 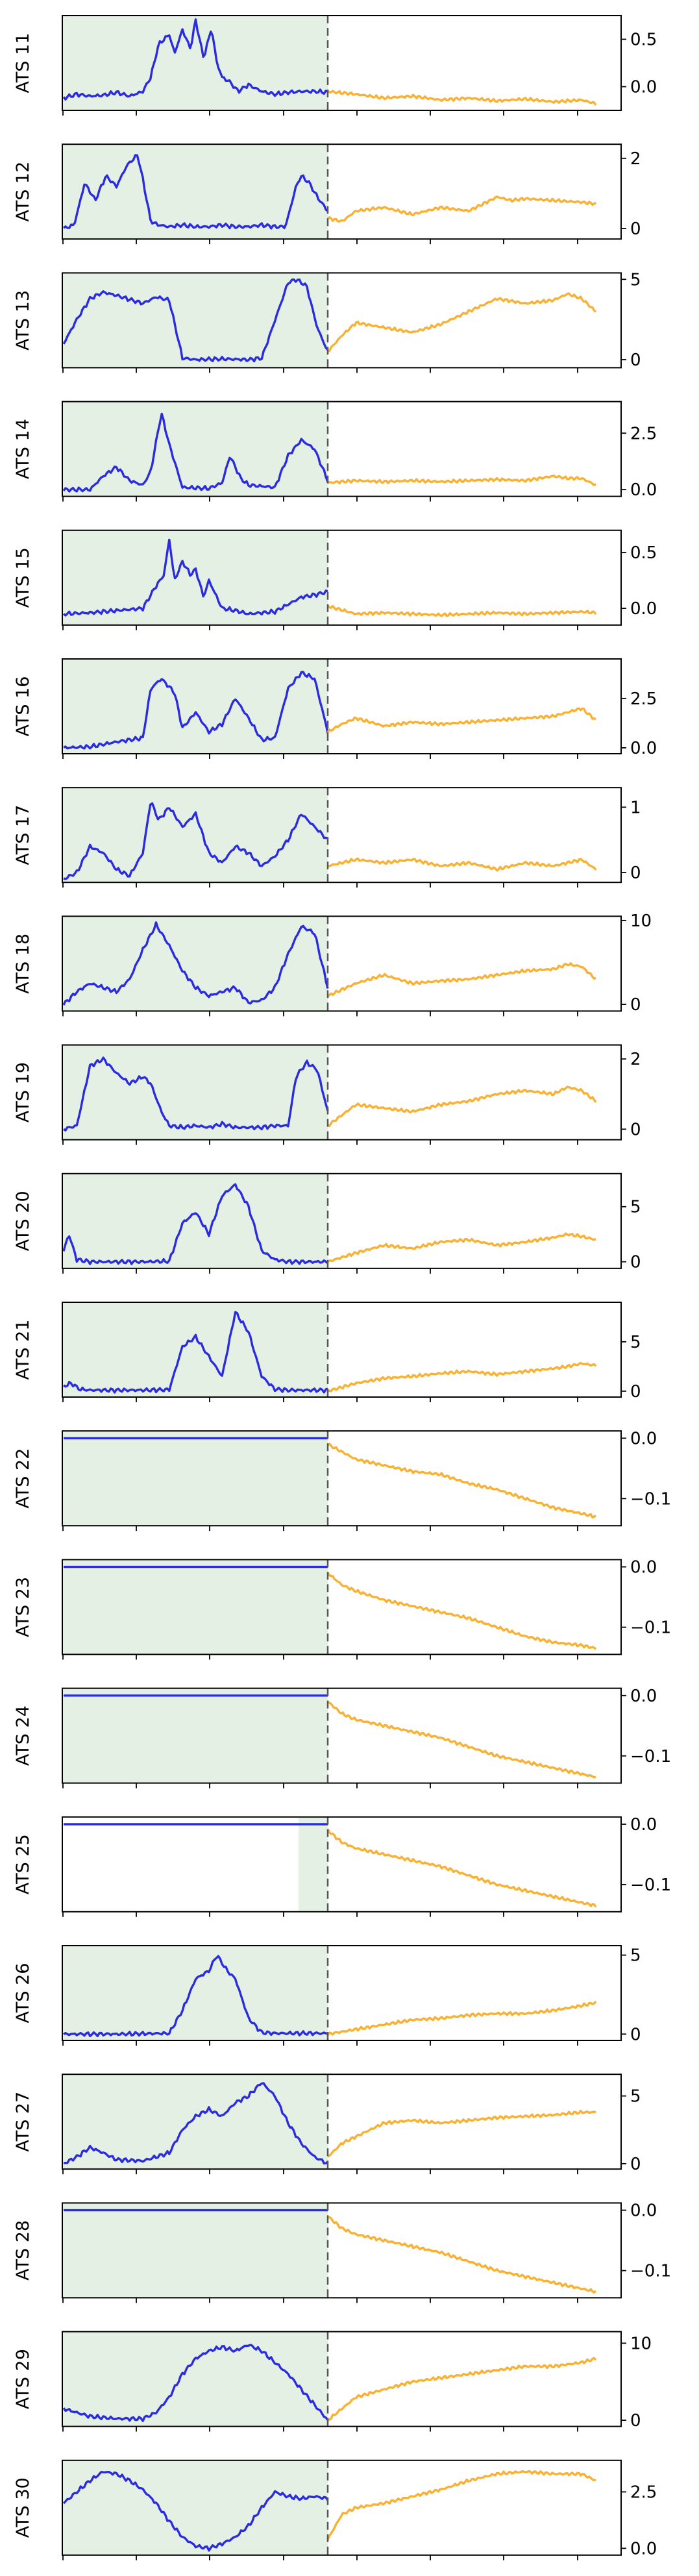 I want to click on subplot-ats-29: 10 0 ATS 29, so click(x=332, y=2381).